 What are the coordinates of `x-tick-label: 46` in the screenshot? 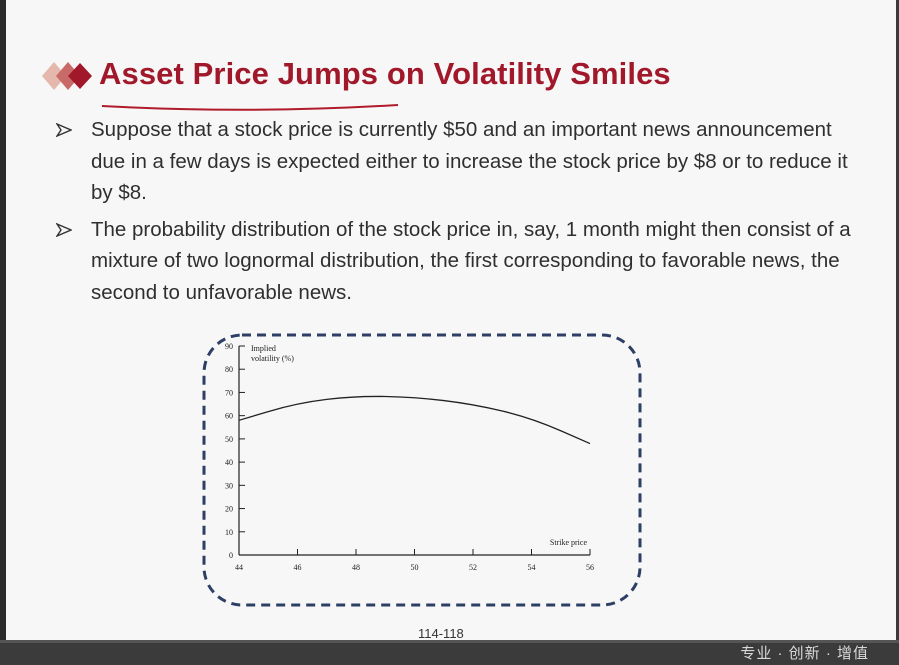 It's located at (298, 567).